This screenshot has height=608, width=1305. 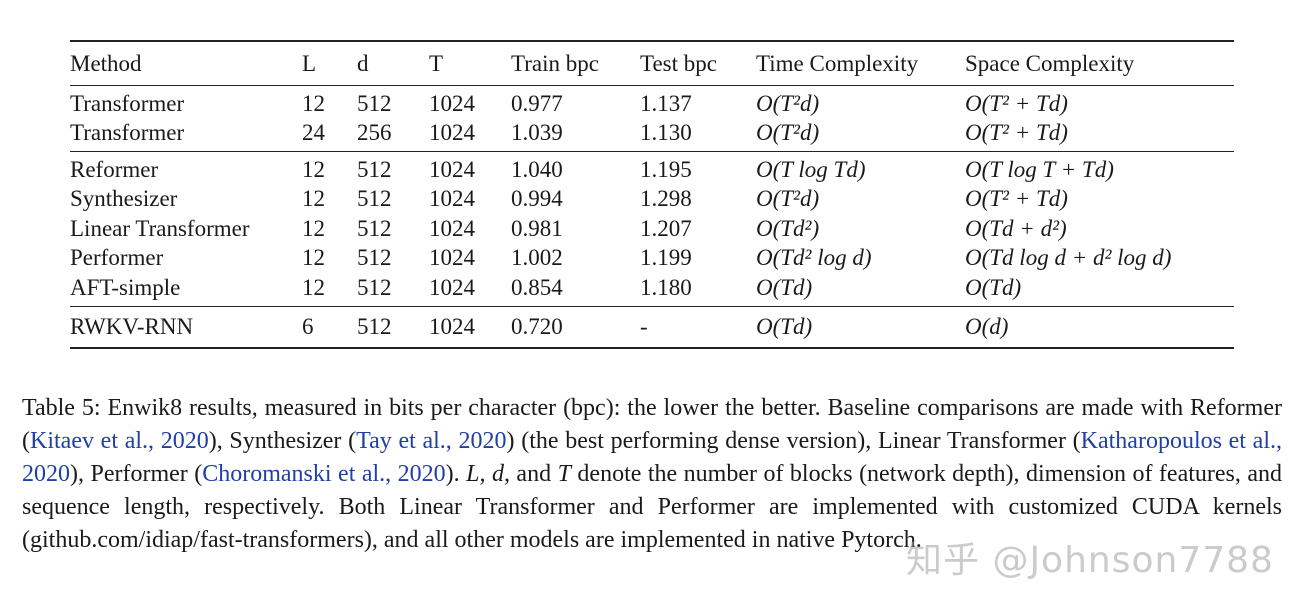 I want to click on cell-space-complexity: O(Td + d²), so click(x=1016, y=228).